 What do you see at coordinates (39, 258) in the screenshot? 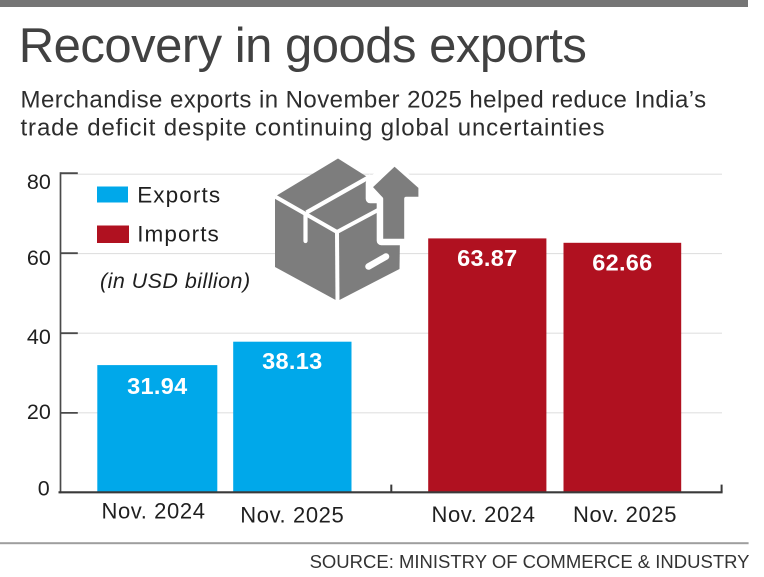
I see `svg-text: 60` at bounding box center [39, 258].